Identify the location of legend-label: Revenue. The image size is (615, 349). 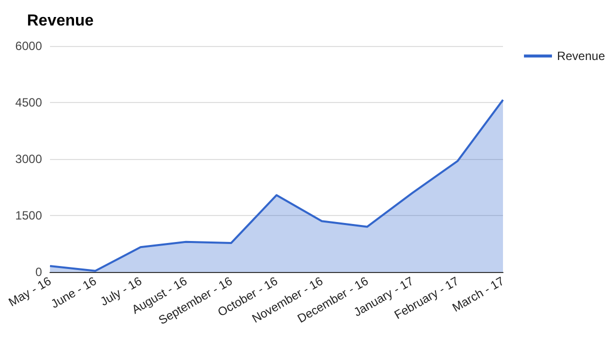
(581, 56).